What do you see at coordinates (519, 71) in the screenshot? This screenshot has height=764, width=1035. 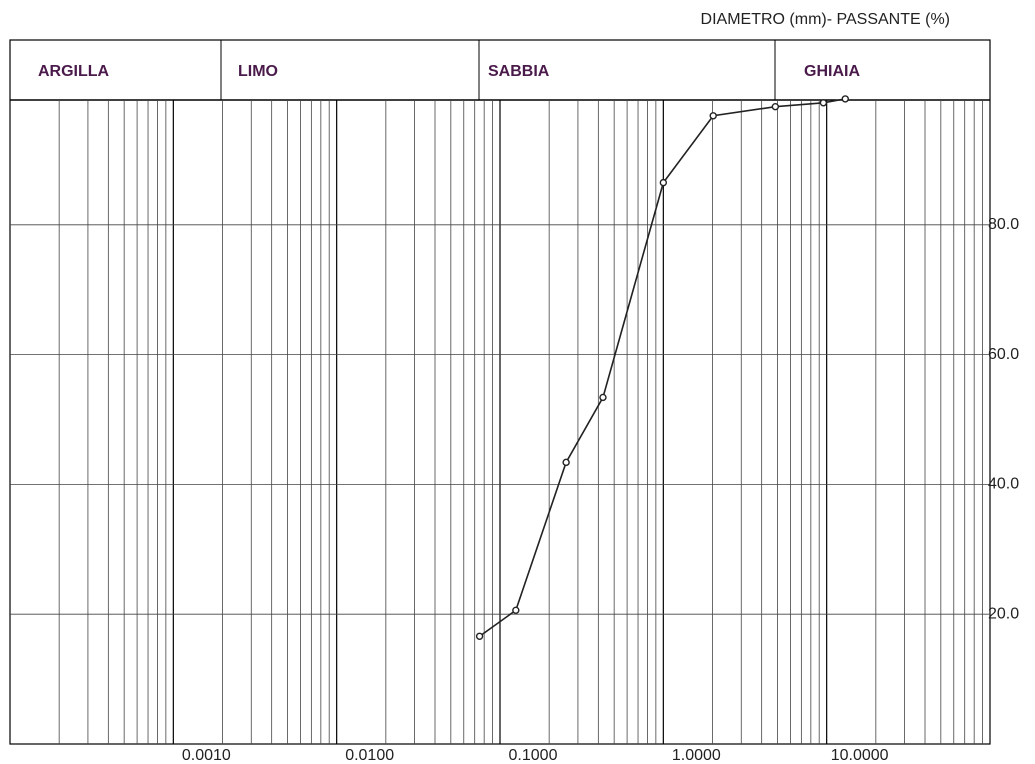 I see `zone-label: SABBIA` at bounding box center [519, 71].